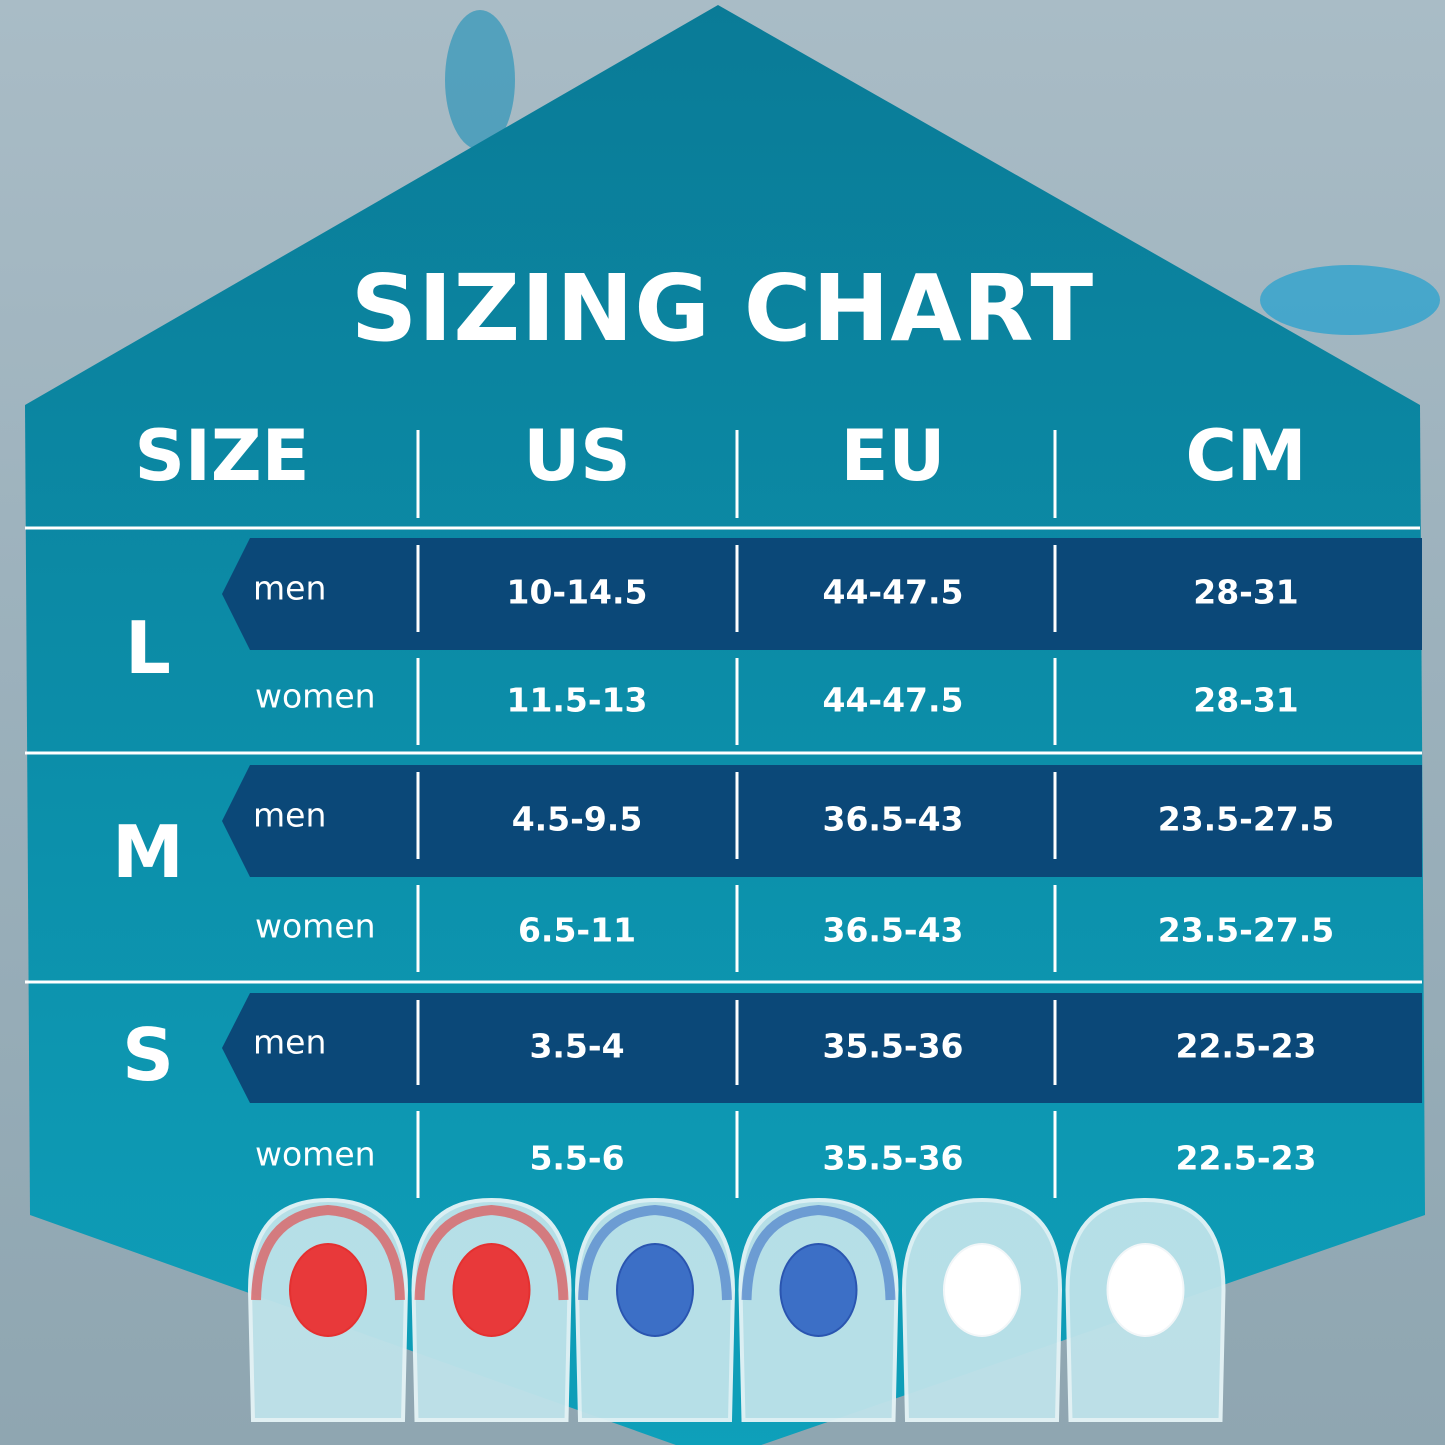 The height and width of the screenshot is (1445, 1445). Describe the element at coordinates (577, 1046) in the screenshot. I see `us-size: 3.5-4` at that location.